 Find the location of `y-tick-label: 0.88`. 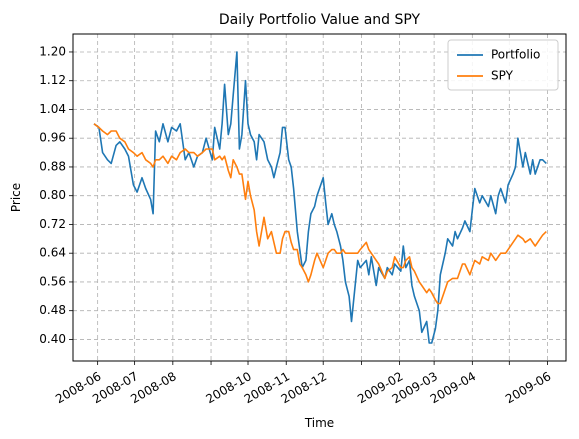

y-tick-label: 0.88 is located at coordinates (52, 166).